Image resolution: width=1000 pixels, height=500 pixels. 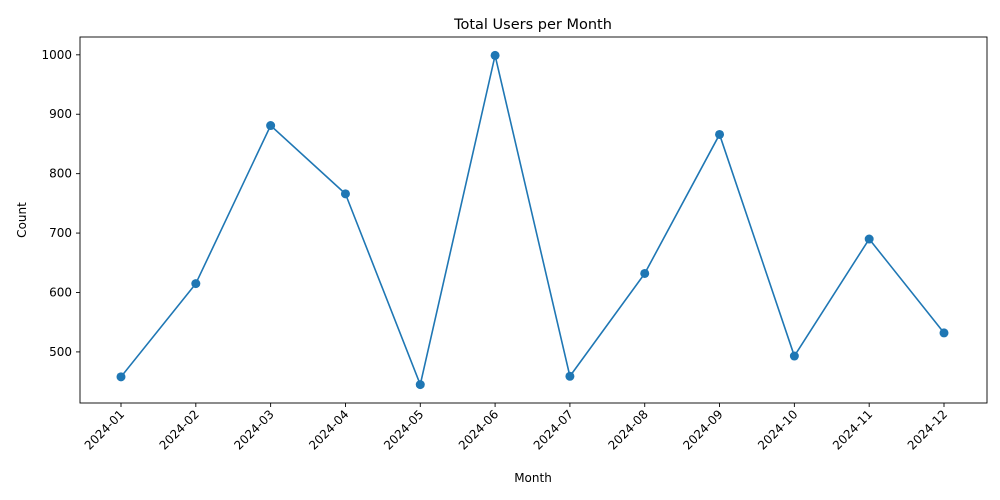 What do you see at coordinates (533, 478) in the screenshot?
I see `x-axis-label: Month` at bounding box center [533, 478].